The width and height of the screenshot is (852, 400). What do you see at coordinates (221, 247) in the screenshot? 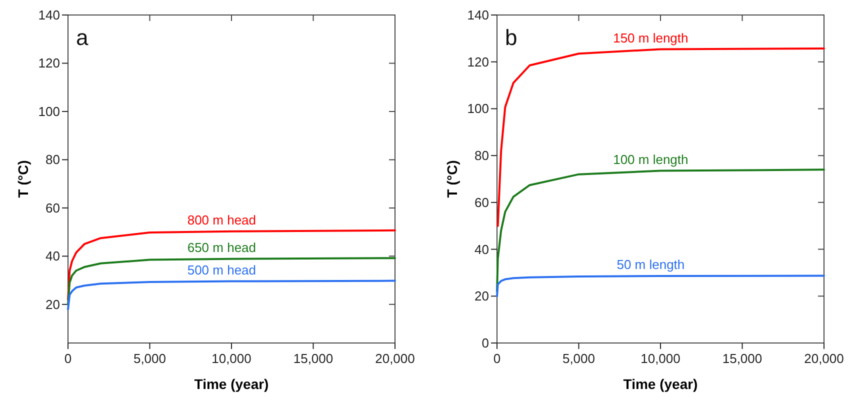
I see `series-label: 650 m head` at bounding box center [221, 247].